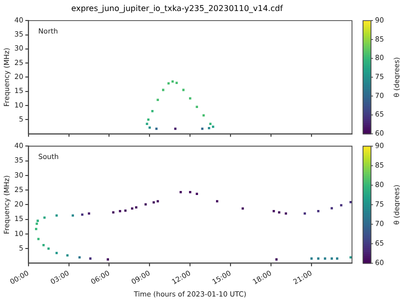 This screenshot has width=400, height=300. Describe the element at coordinates (172, 81) in the screenshot. I see `point` at that location.